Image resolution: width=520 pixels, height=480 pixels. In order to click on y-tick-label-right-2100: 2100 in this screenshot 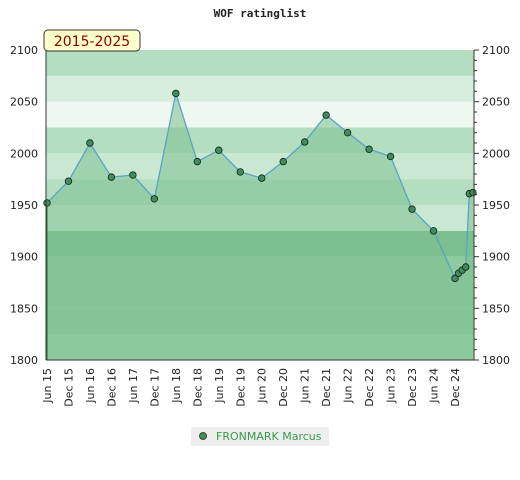, I will do `click(496, 50)`.